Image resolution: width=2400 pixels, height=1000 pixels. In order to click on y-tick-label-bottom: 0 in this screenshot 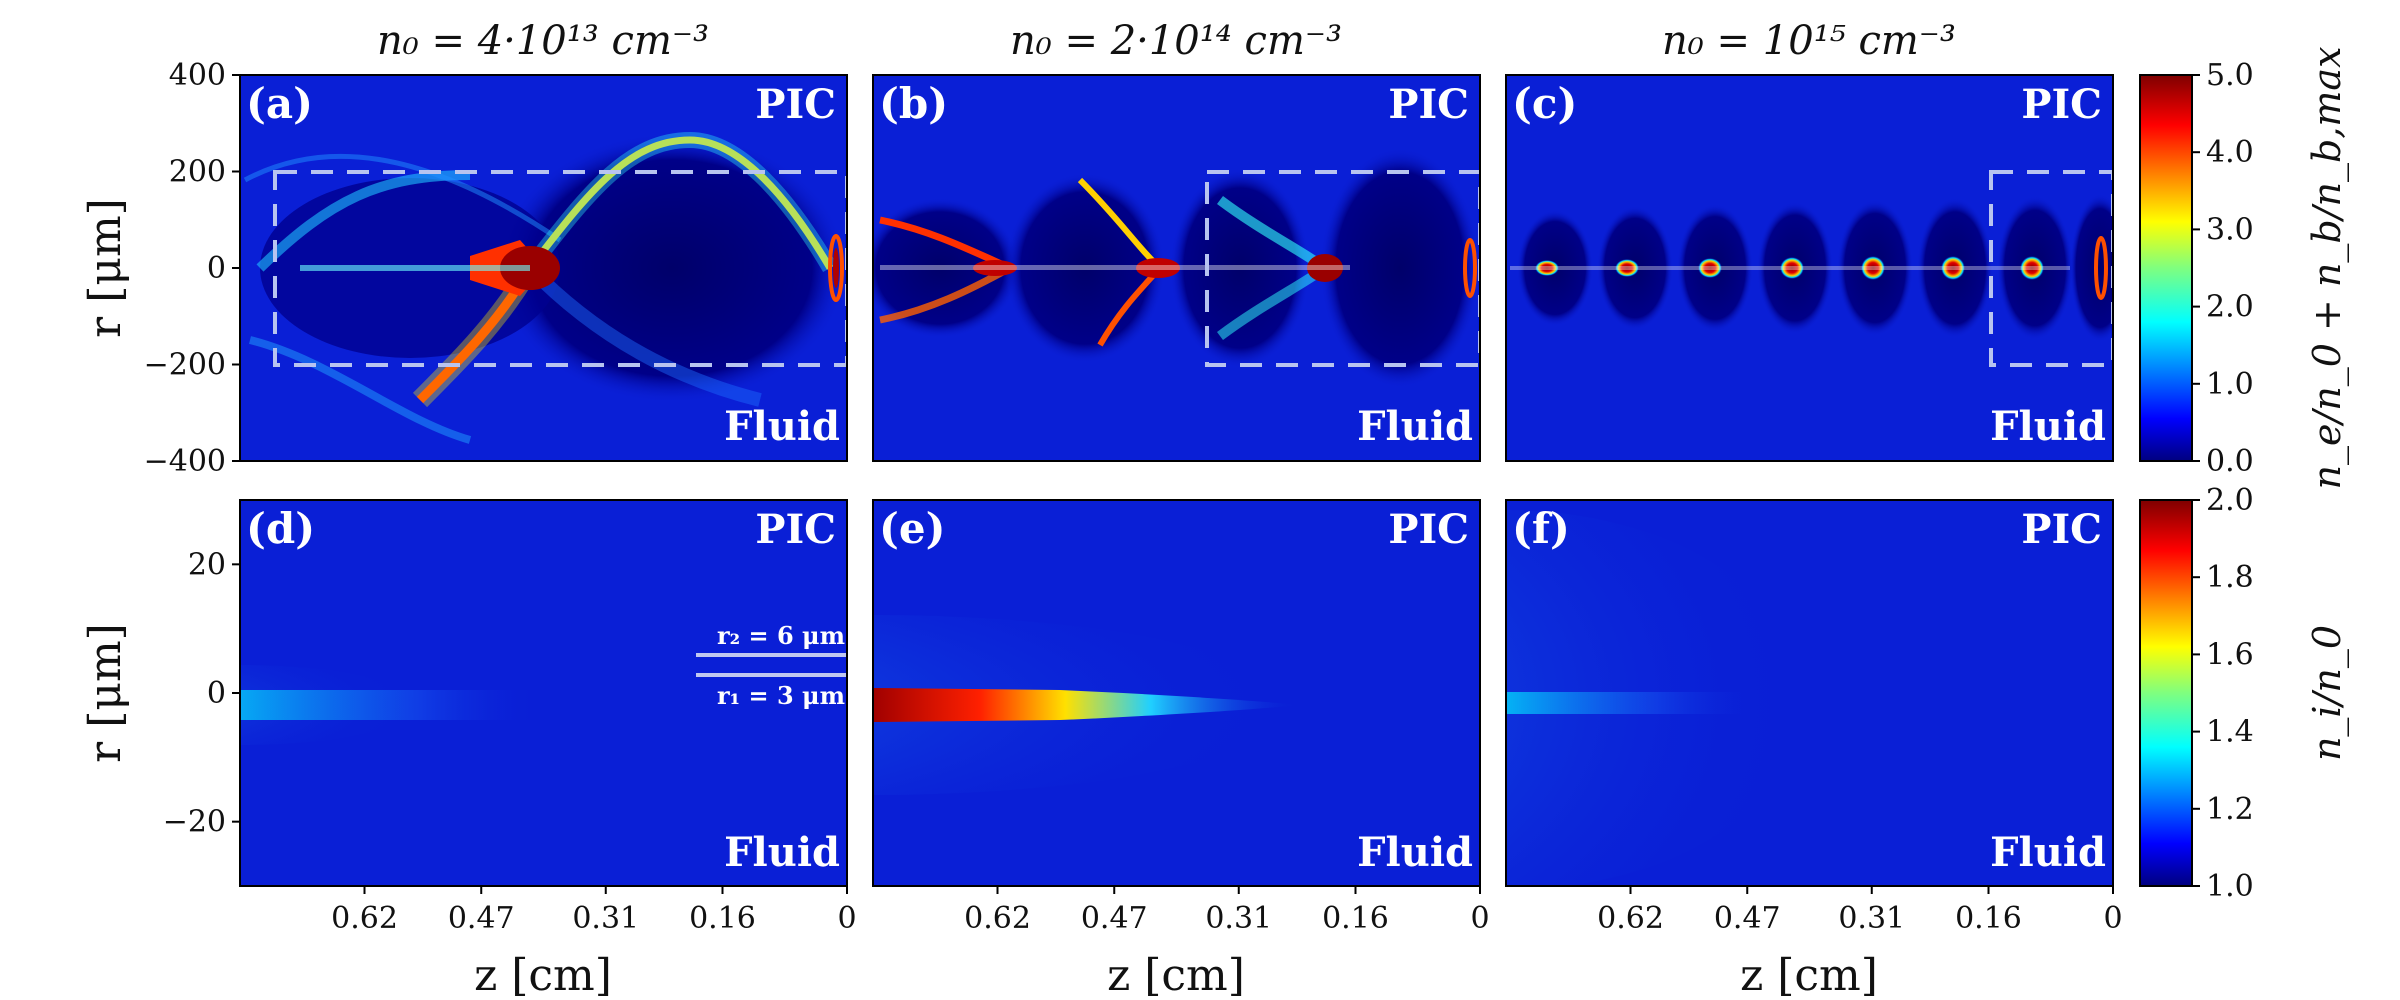, I will do `click(216, 693)`.